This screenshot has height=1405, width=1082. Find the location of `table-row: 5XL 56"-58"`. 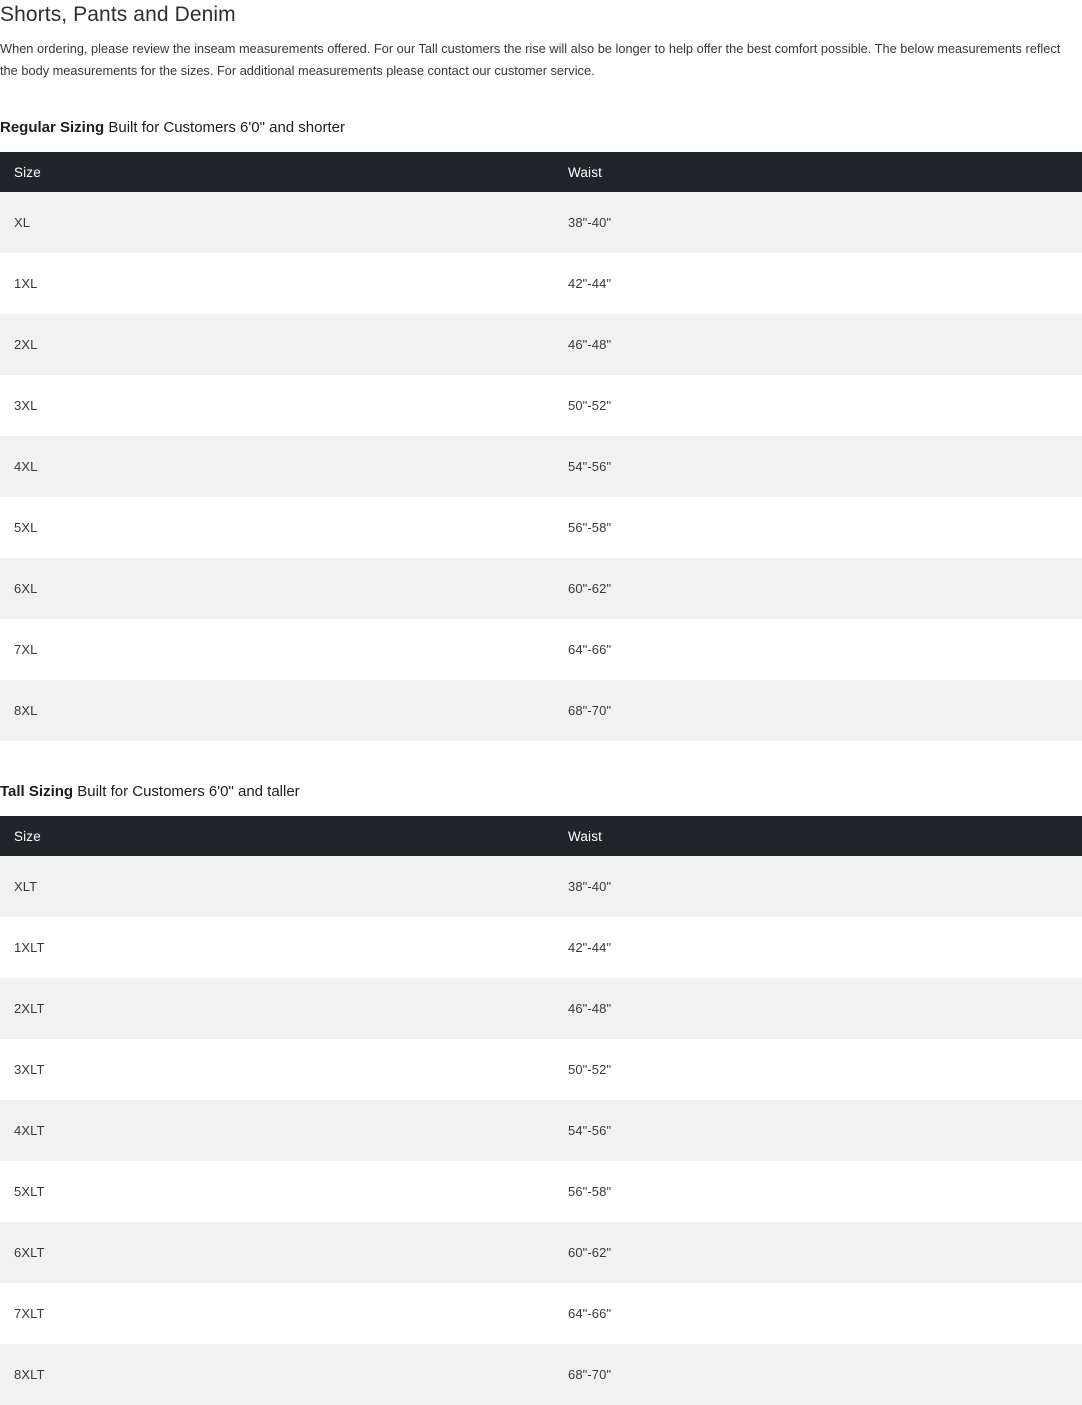

table-row: 5XL 56"-58" is located at coordinates (541, 527).